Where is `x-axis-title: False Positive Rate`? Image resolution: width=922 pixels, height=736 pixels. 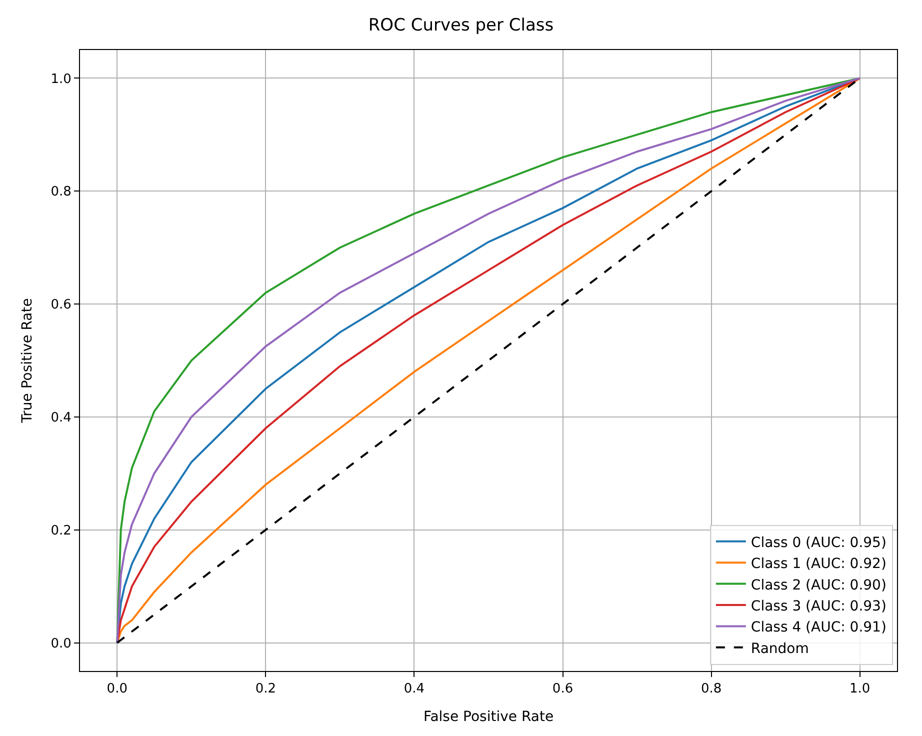
x-axis-title: False Positive Rate is located at coordinates (488, 716).